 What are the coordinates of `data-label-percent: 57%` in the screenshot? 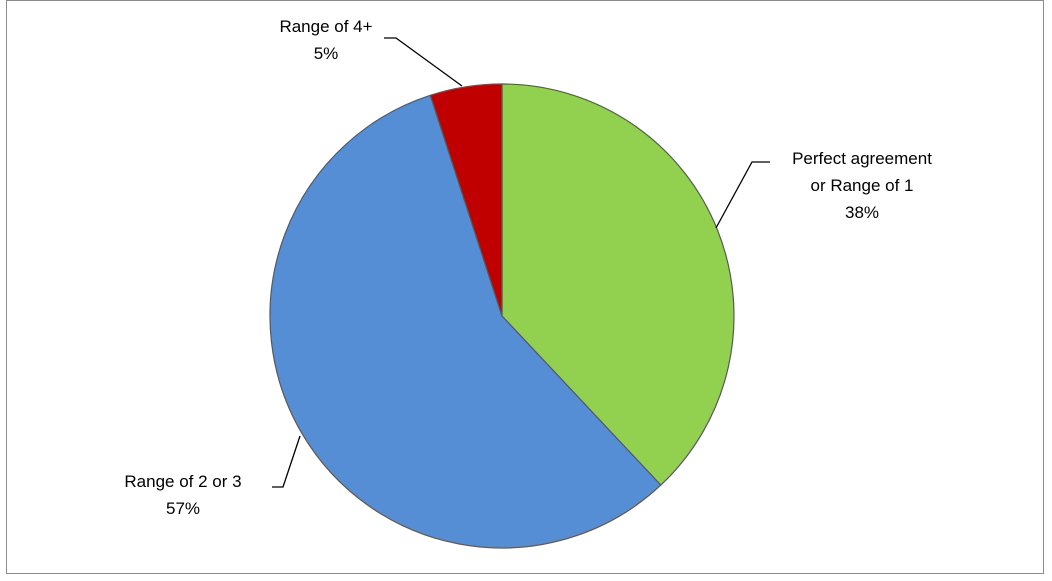 It's located at (183, 508).